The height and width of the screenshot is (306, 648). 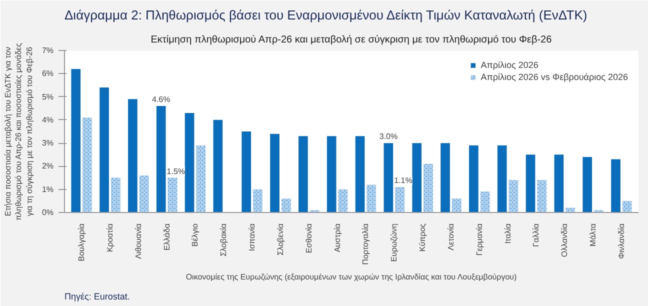 I want to click on x-tick-label: Πορτογαλία, so click(x=365, y=244).